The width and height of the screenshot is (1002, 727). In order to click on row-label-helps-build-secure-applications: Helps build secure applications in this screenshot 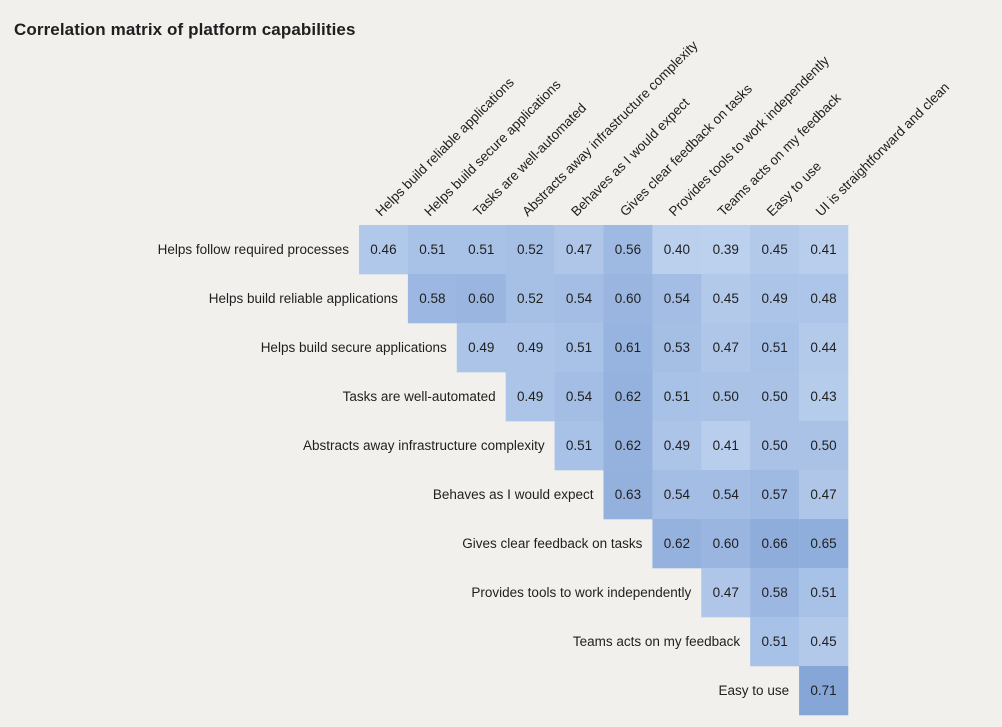, I will do `click(354, 347)`.